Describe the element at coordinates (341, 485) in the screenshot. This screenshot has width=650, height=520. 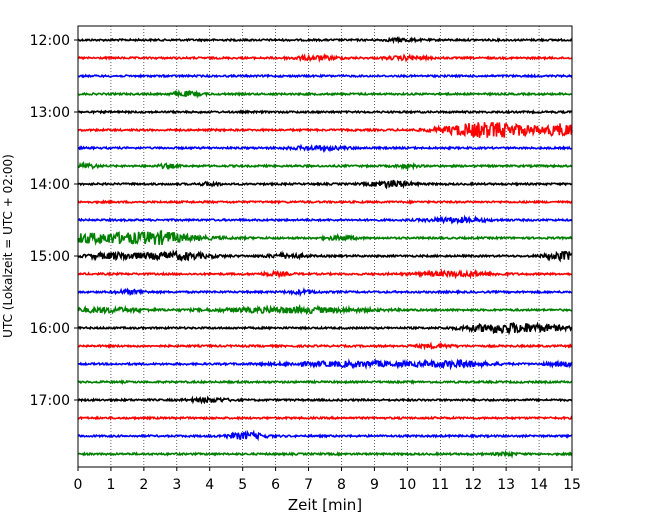
I see `x-tick-label-8: 8` at that location.